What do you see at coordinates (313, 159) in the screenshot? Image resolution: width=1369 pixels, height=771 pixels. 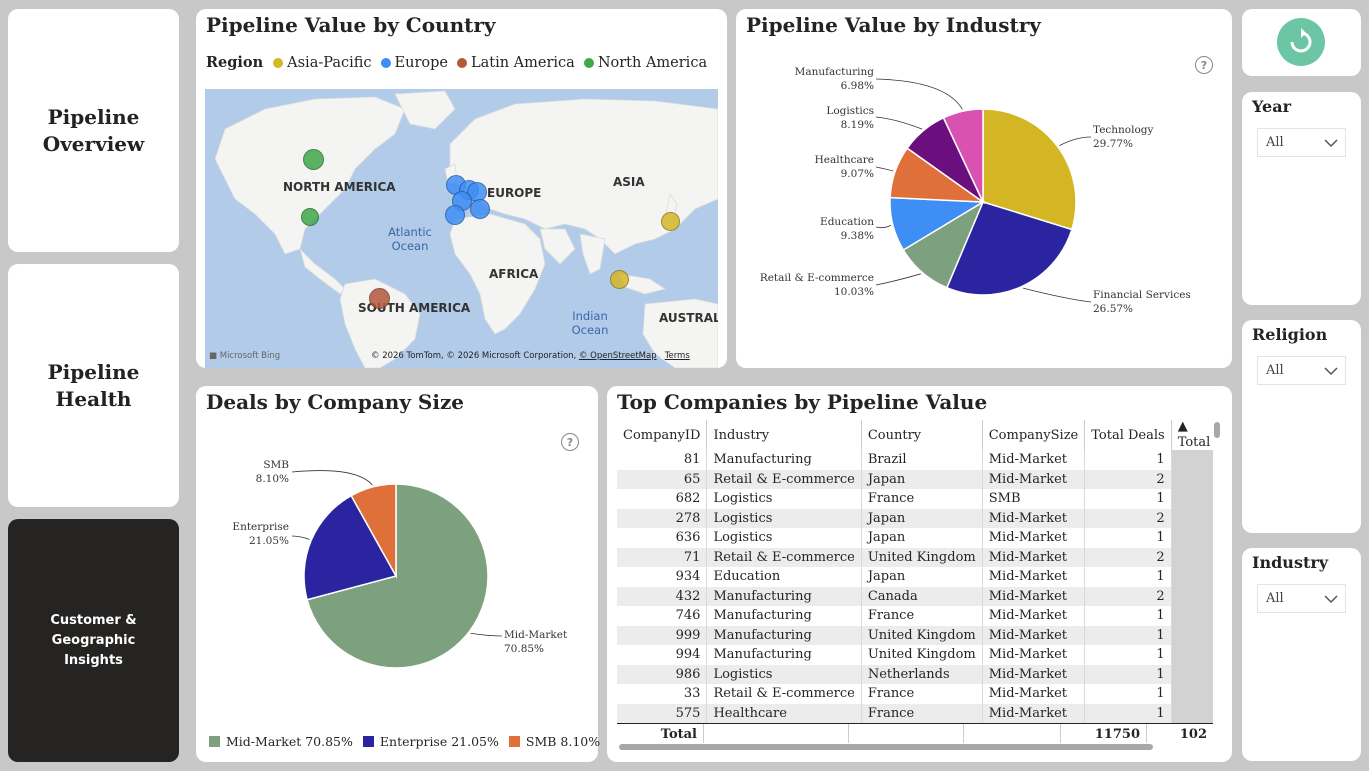 I see `bubble-canada` at bounding box center [313, 159].